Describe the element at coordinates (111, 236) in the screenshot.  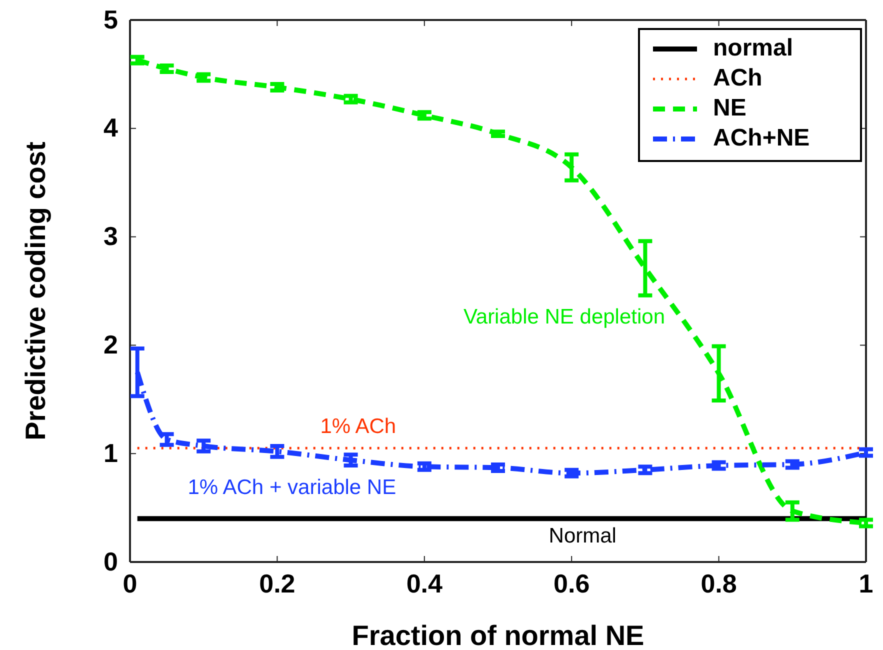
I see `y-tick-label: 3` at that location.